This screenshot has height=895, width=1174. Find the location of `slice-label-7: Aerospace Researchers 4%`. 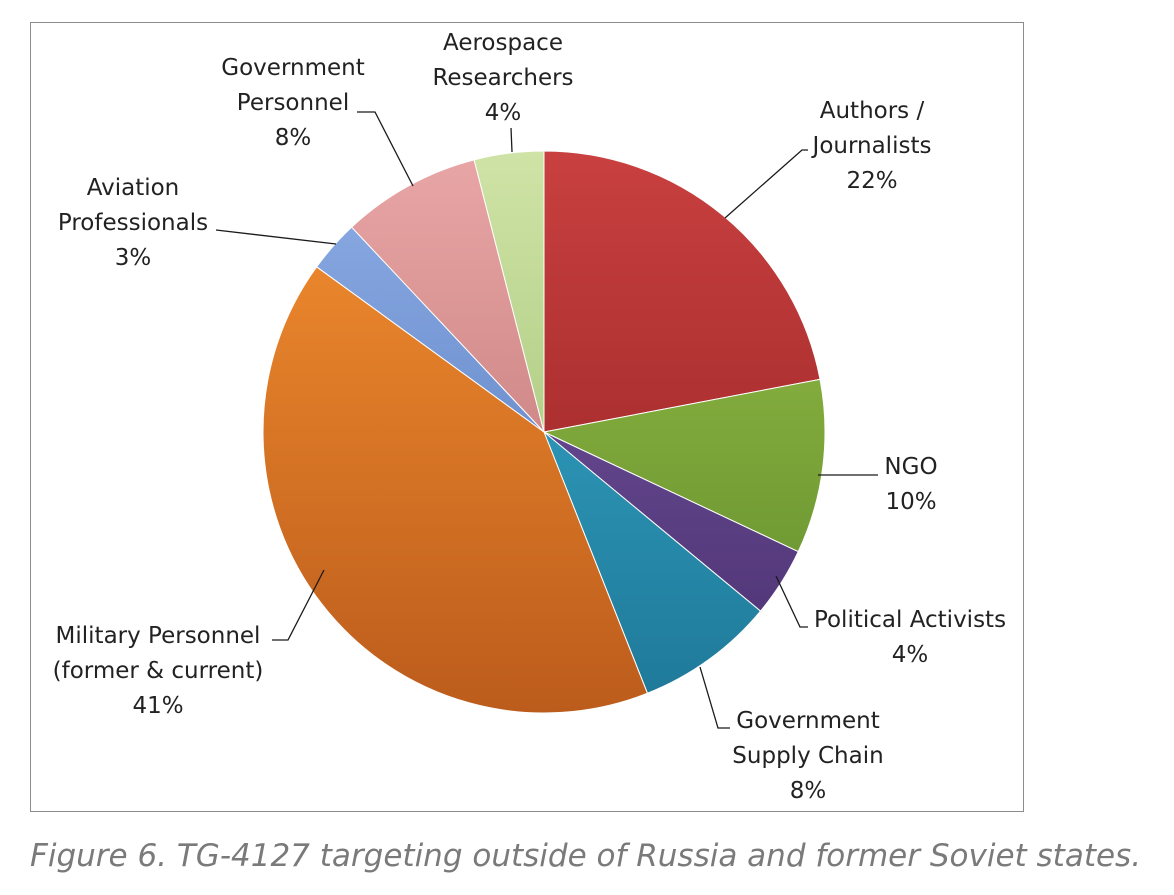

slice-label-7: Aerospace Researchers 4% is located at coordinates (502, 78).